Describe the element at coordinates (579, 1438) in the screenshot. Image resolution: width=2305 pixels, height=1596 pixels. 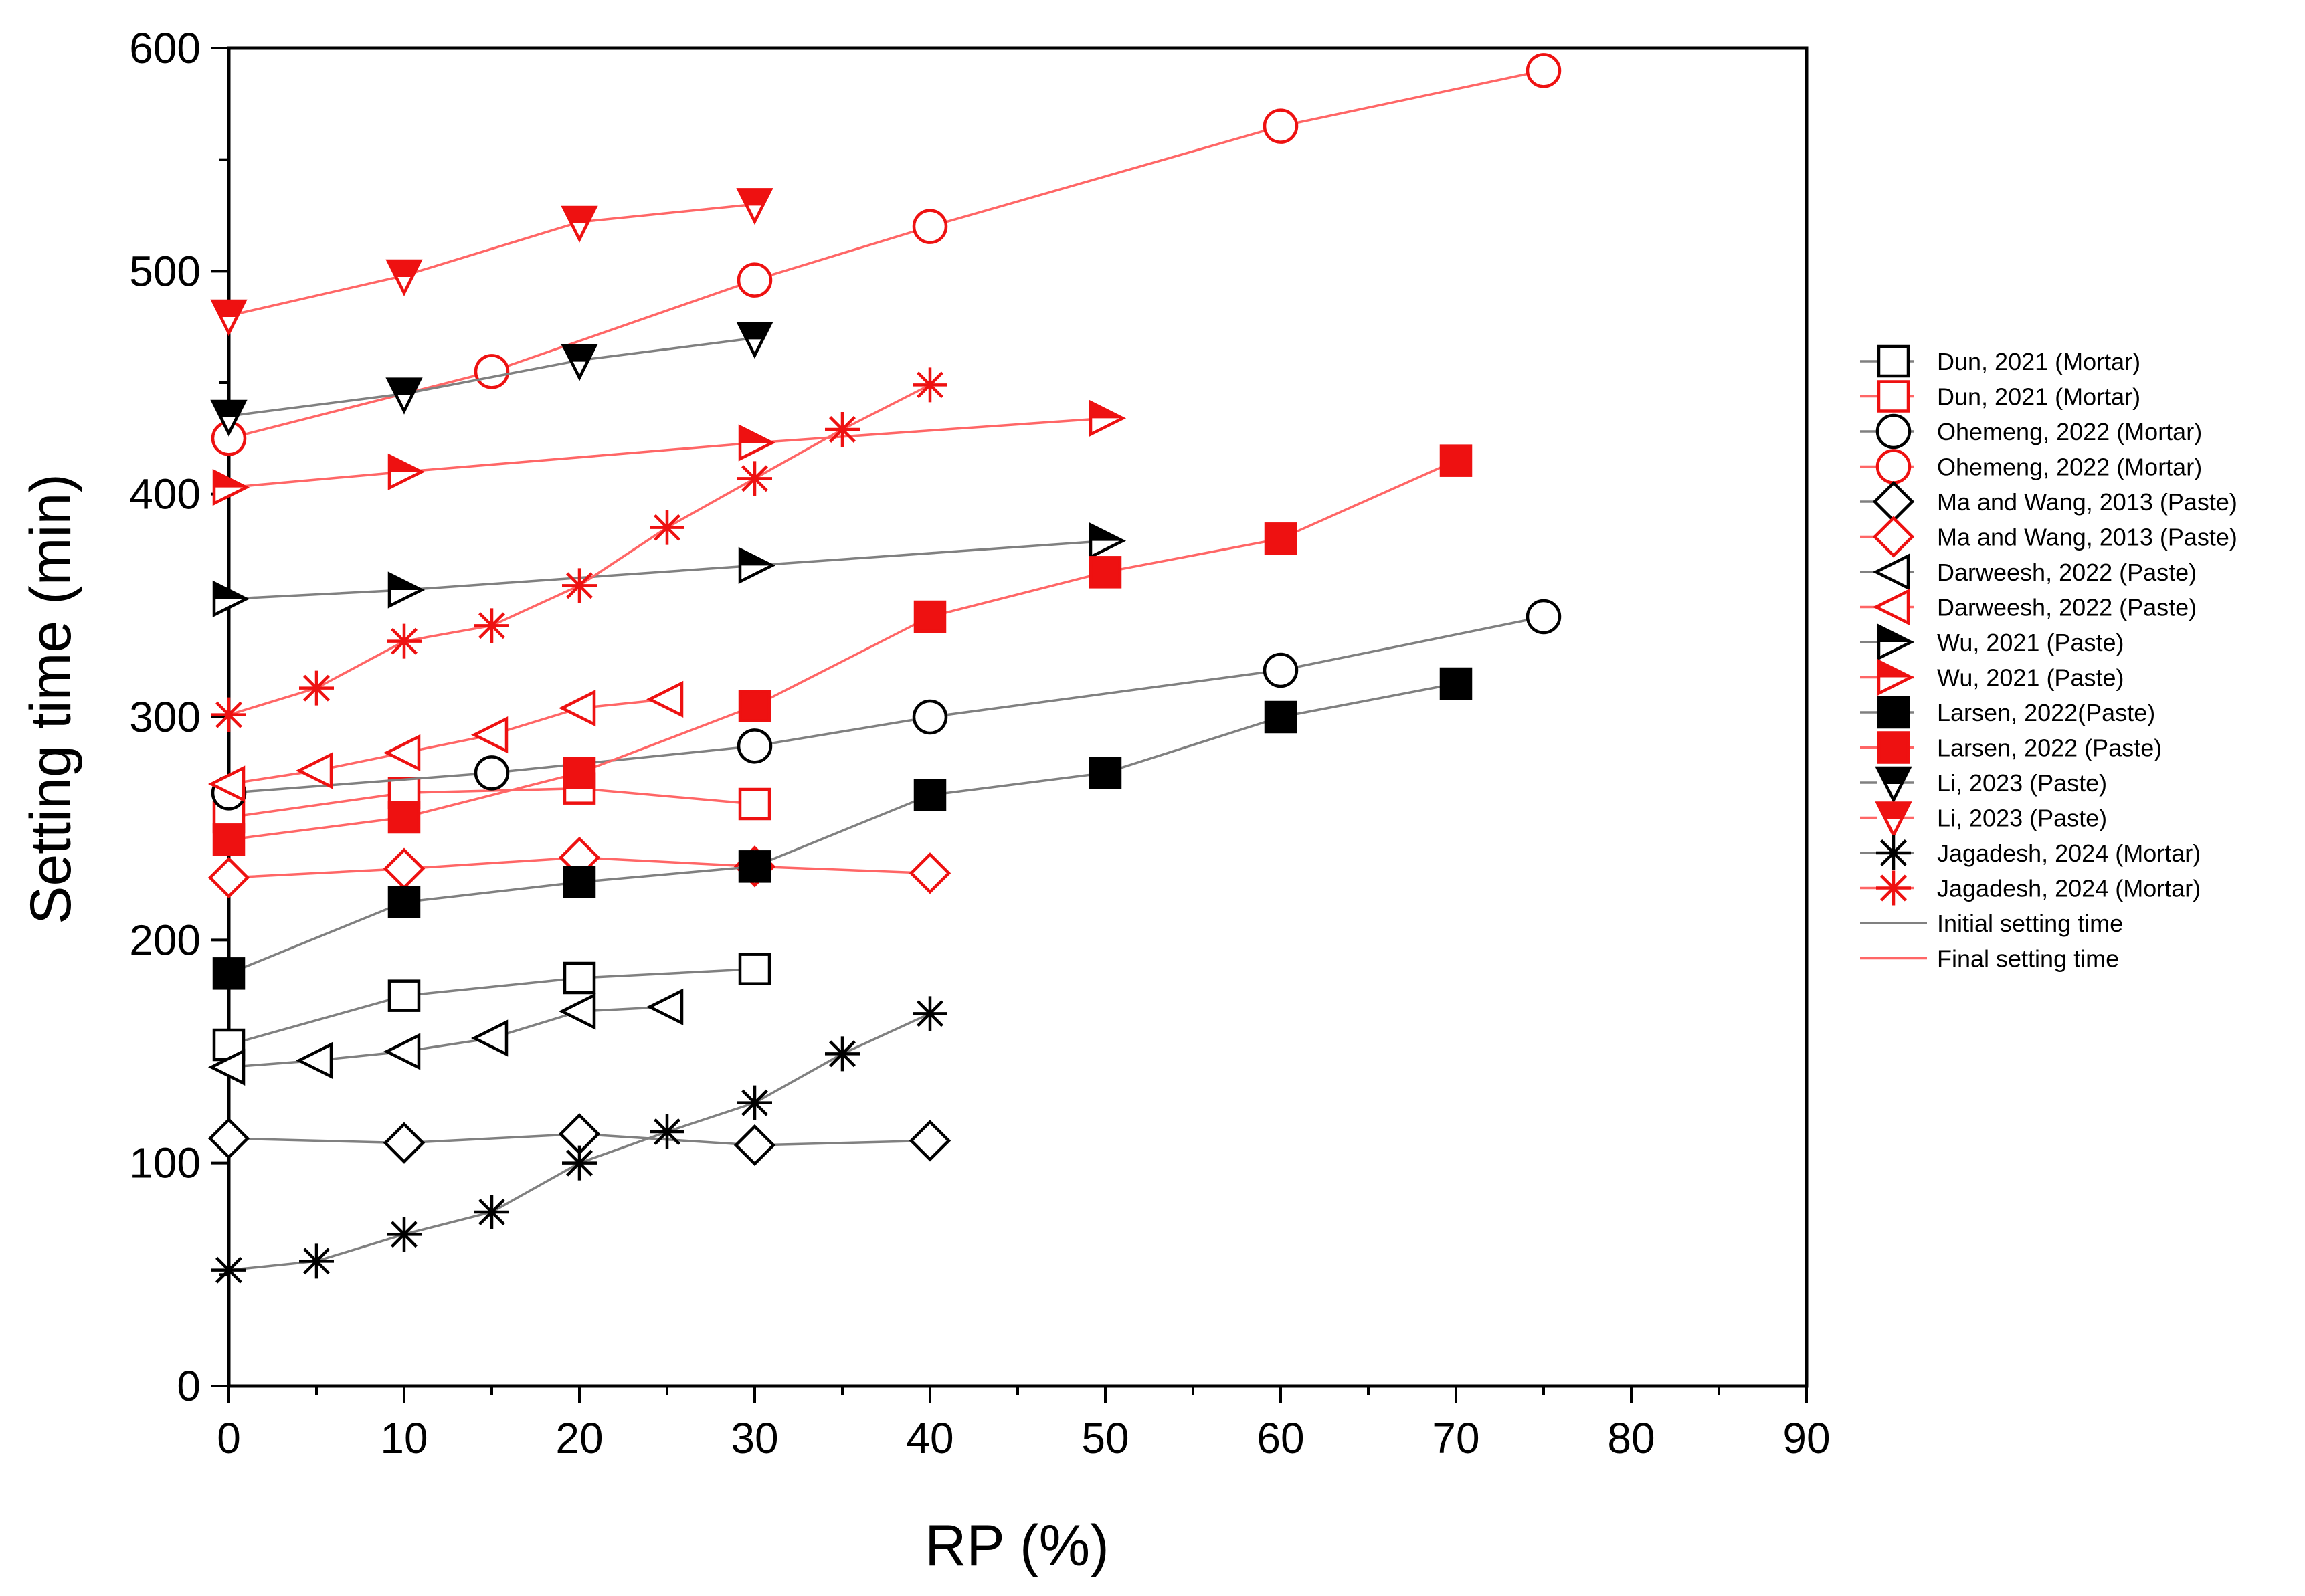
I see `x-tick-label: 20` at that location.